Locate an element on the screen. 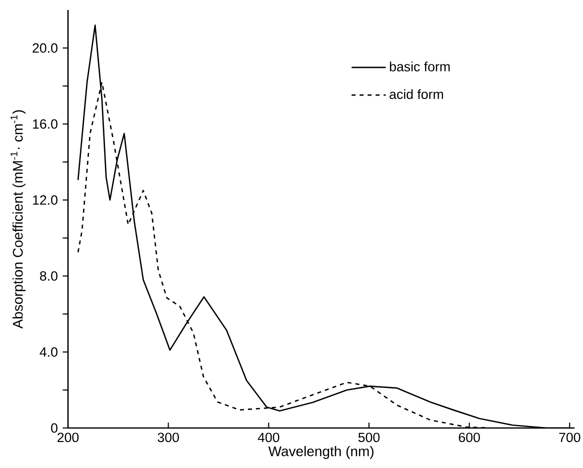 The width and height of the screenshot is (583, 468). x-axis-title: Wavelength (nm) is located at coordinates (321, 453).